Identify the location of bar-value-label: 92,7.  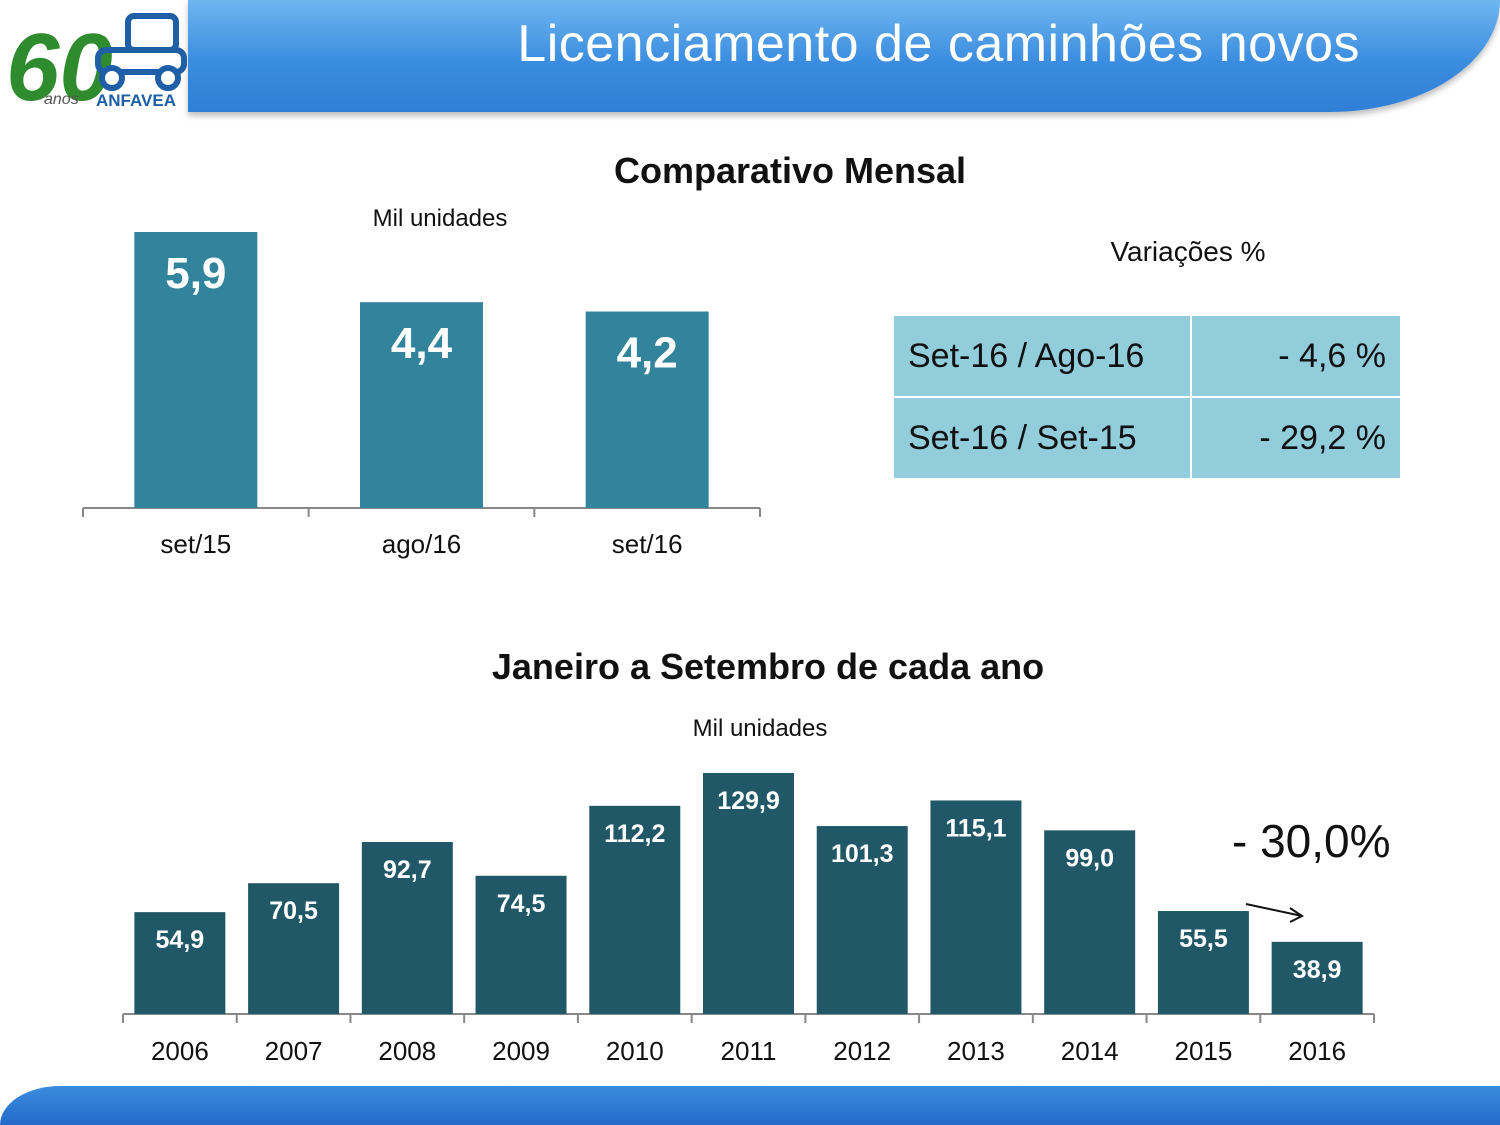
(407, 870).